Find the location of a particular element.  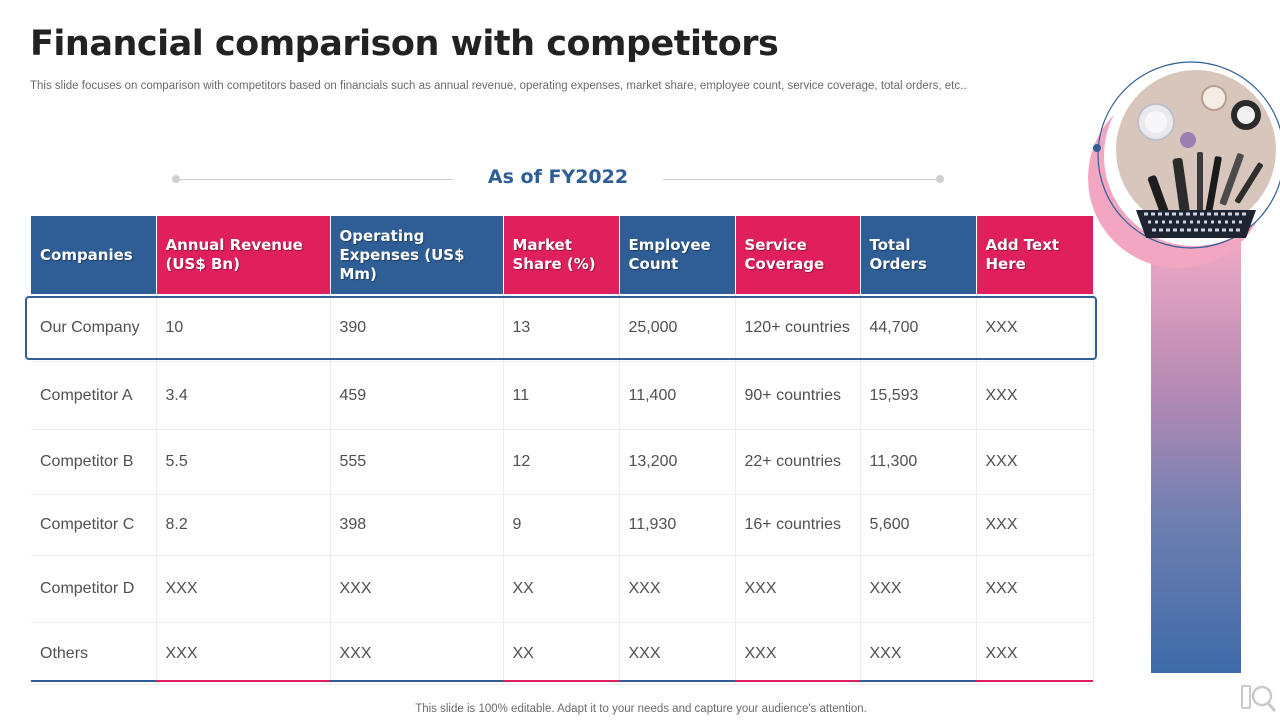

table-cell: 398 is located at coordinates (417, 525).